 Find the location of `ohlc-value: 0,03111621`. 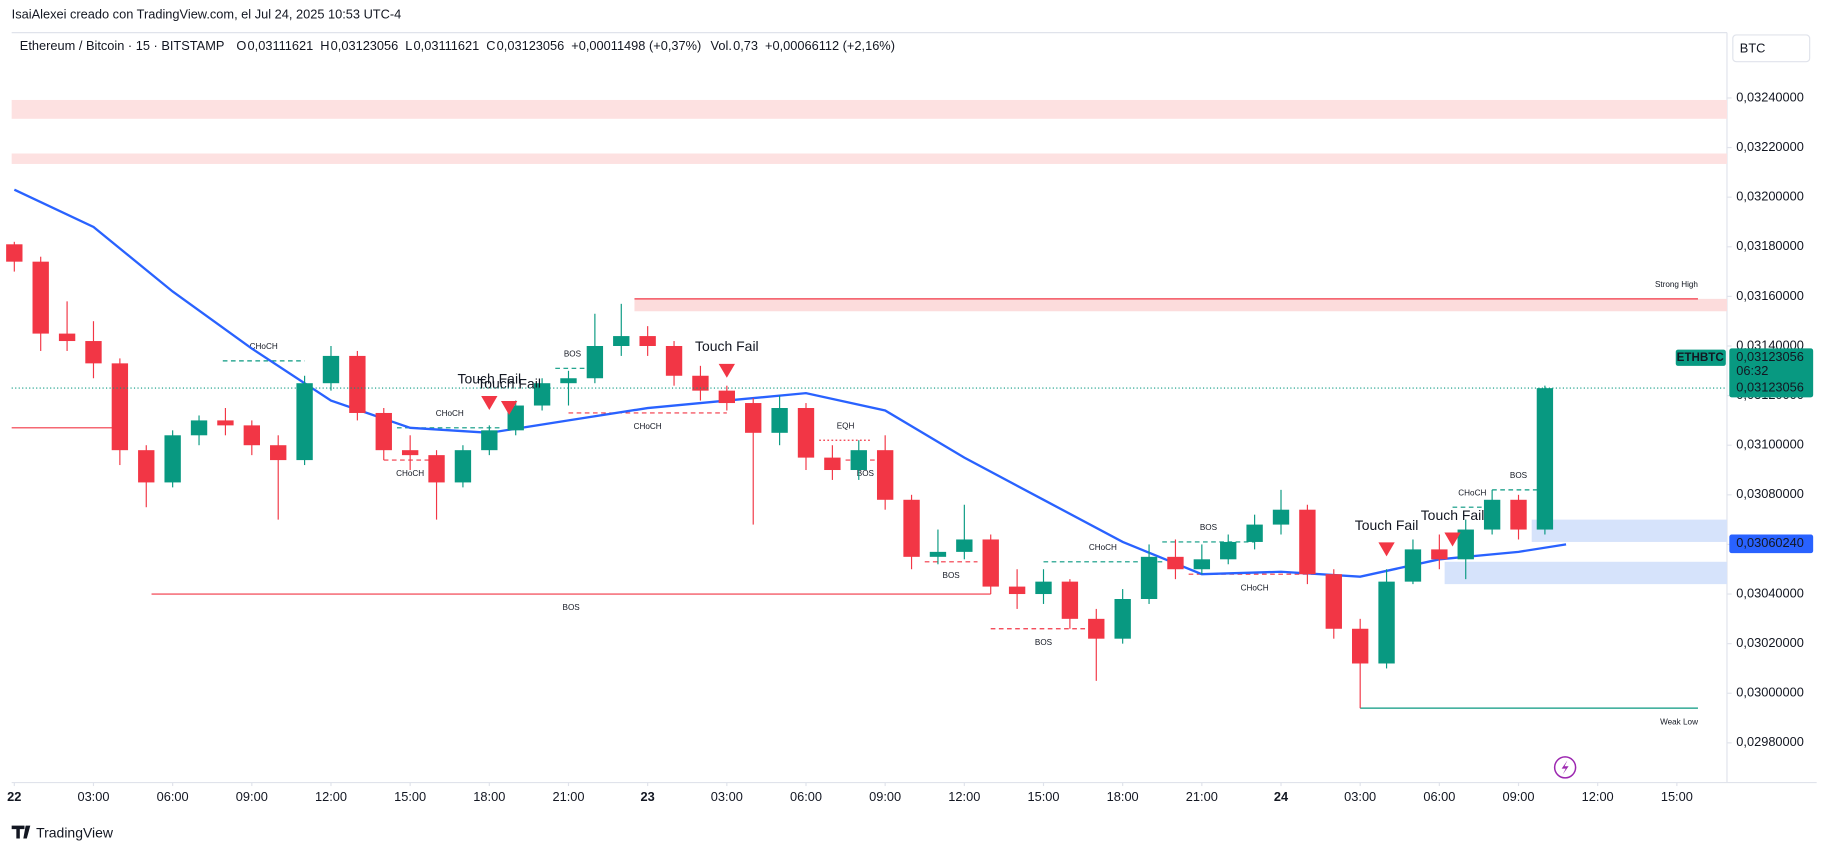

ohlc-value: 0,03111621 is located at coordinates (281, 45).